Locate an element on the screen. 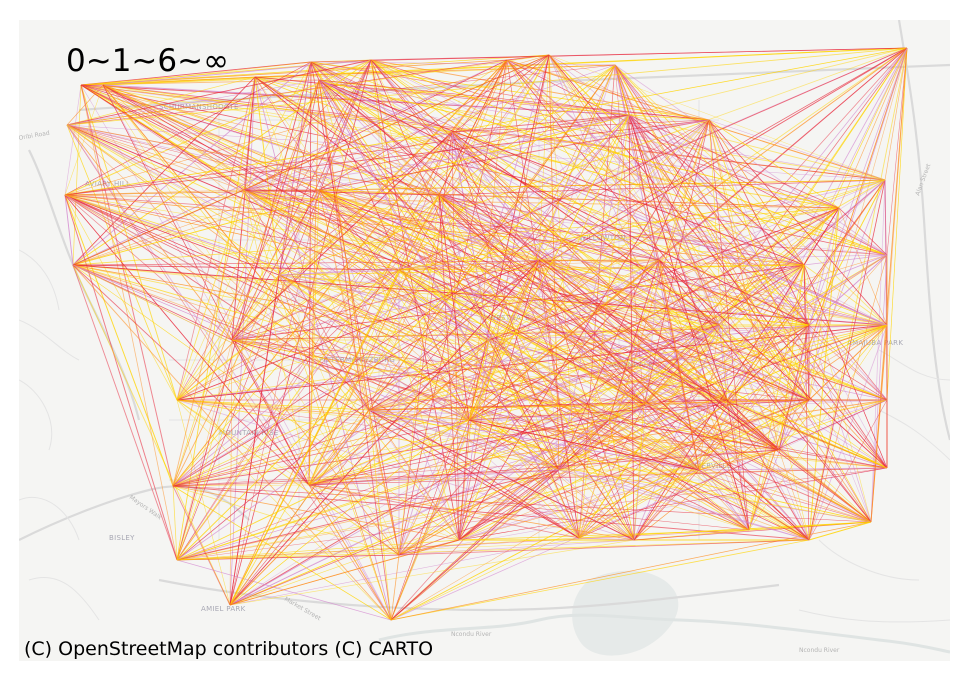 The height and width of the screenshot is (683, 969). map-label-place: MOUNTAIN RISE is located at coordinates (249, 433).